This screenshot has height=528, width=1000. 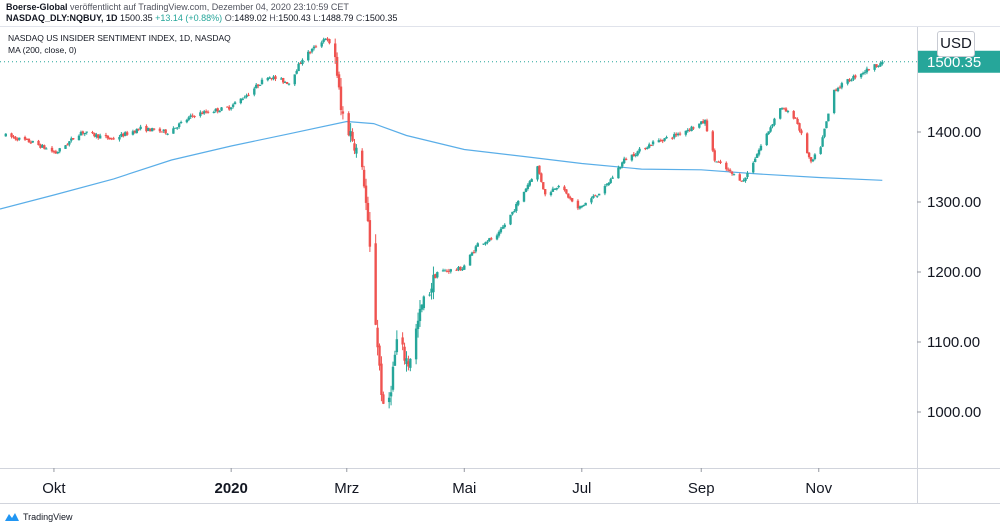 I want to click on footer-brand: TradingView, so click(x=38, y=517).